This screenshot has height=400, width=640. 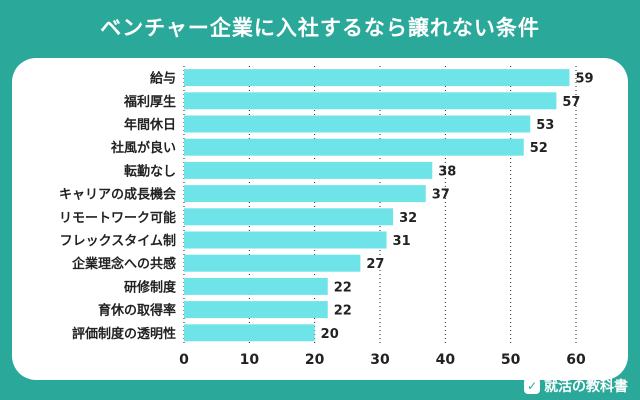 What do you see at coordinates (123, 264) in the screenshot?
I see `category-label: 企業理念への共感` at bounding box center [123, 264].